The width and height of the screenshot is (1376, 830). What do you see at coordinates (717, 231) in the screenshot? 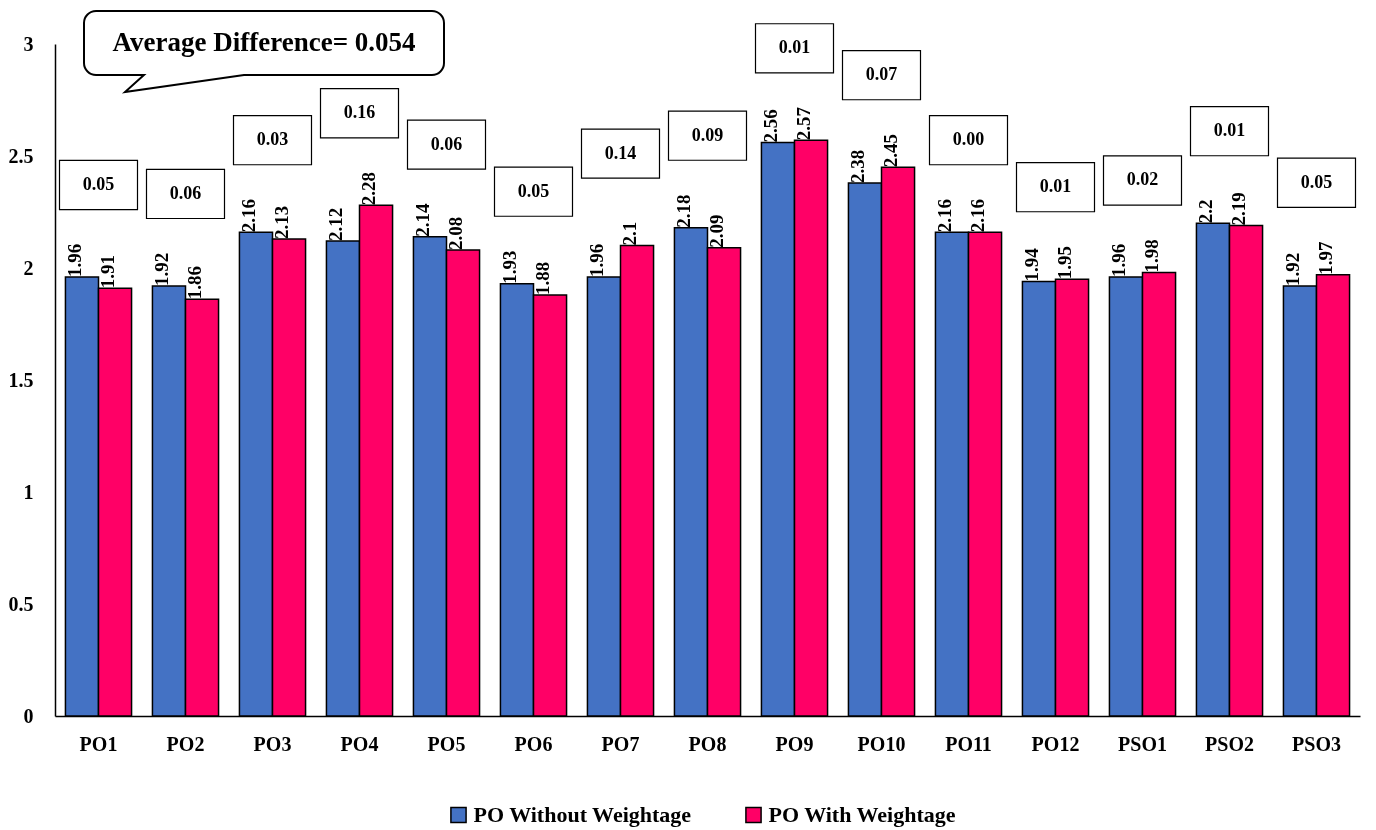
I see `data-label: 2.09` at bounding box center [717, 231].